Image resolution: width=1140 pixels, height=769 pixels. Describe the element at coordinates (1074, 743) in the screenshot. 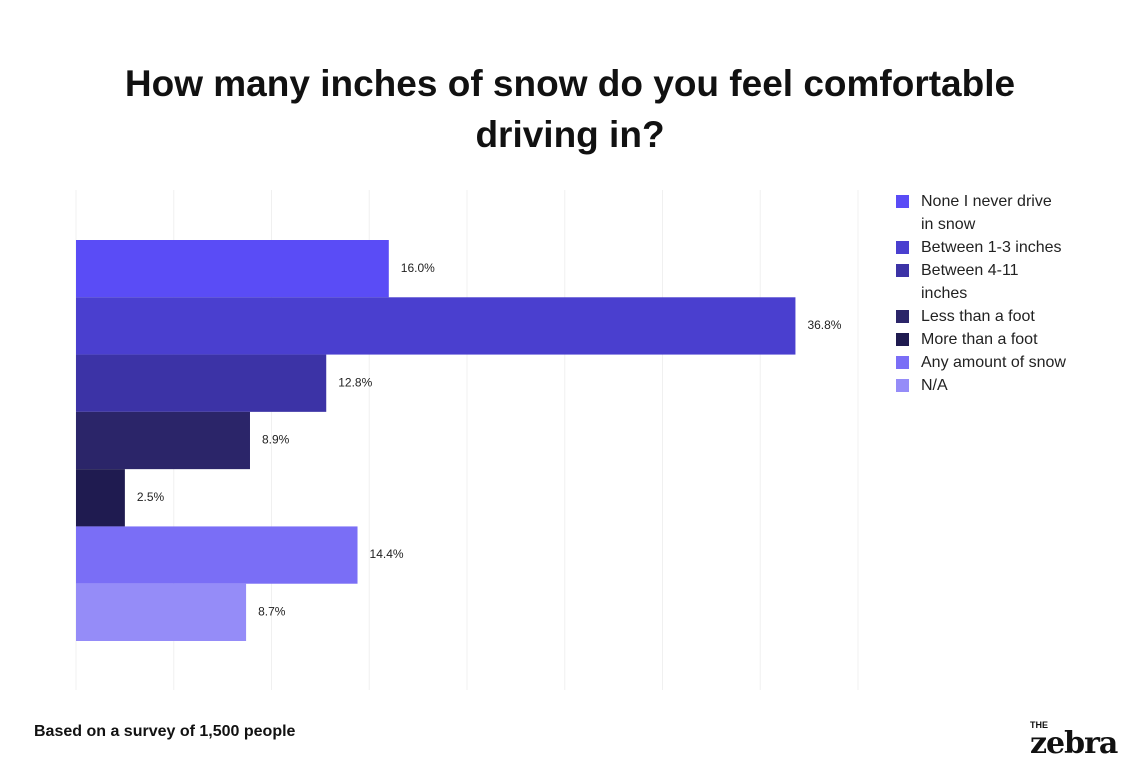

I see `logo-main: zebra` at that location.